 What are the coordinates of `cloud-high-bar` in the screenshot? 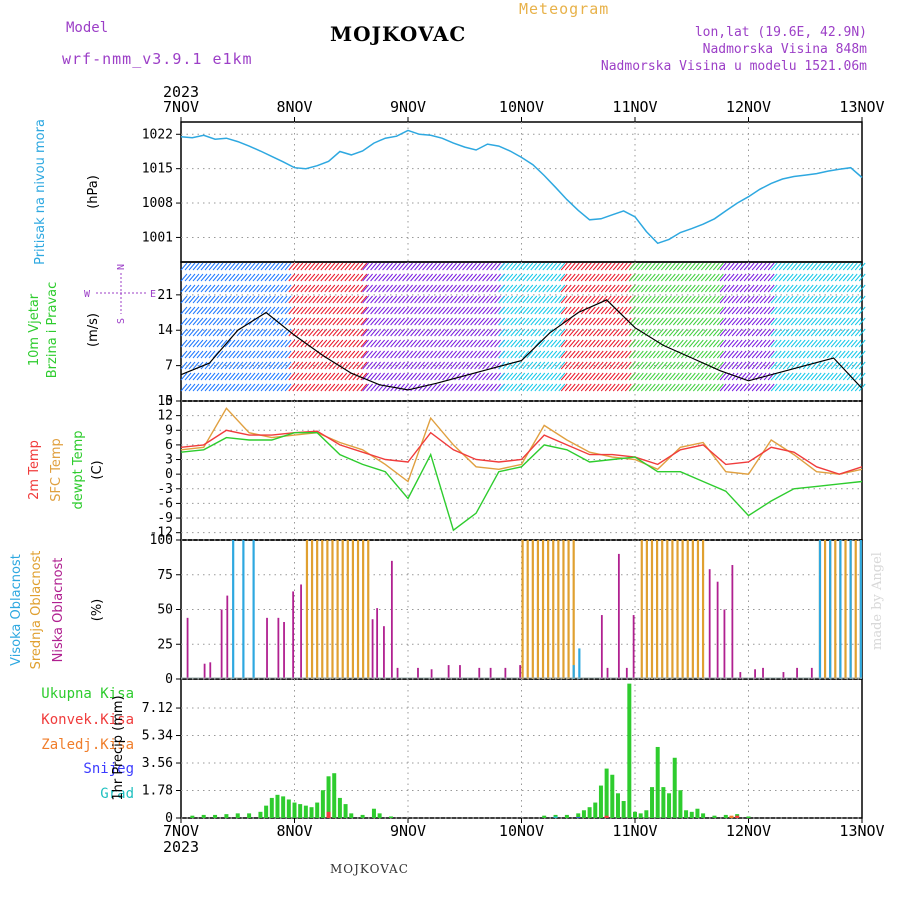 It's located at (253, 609).